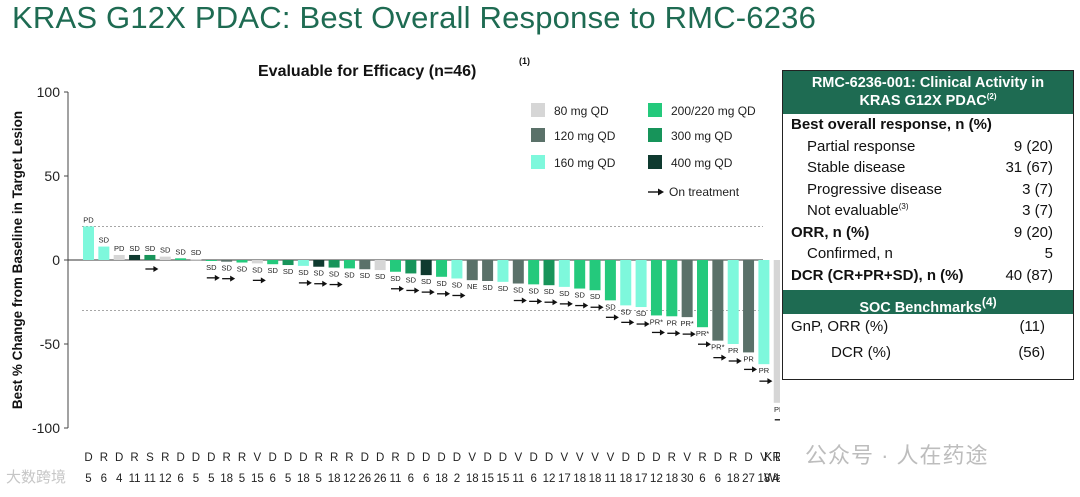  What do you see at coordinates (564, 479) in the screenshot?
I see `week-label: 17` at bounding box center [564, 479].